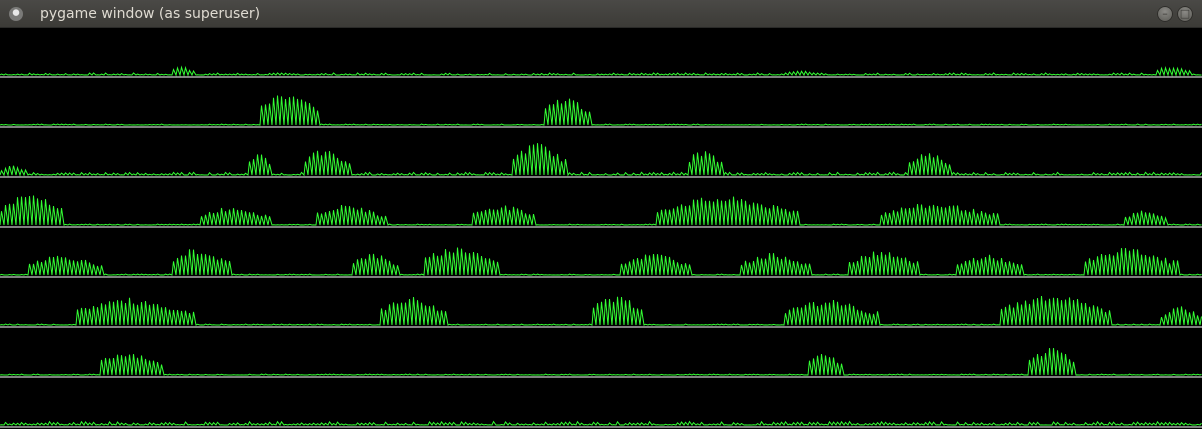 The height and width of the screenshot is (429, 1202). Describe the element at coordinates (150, 14) in the screenshot. I see `window-title: pygame window (as superuser)` at that location.